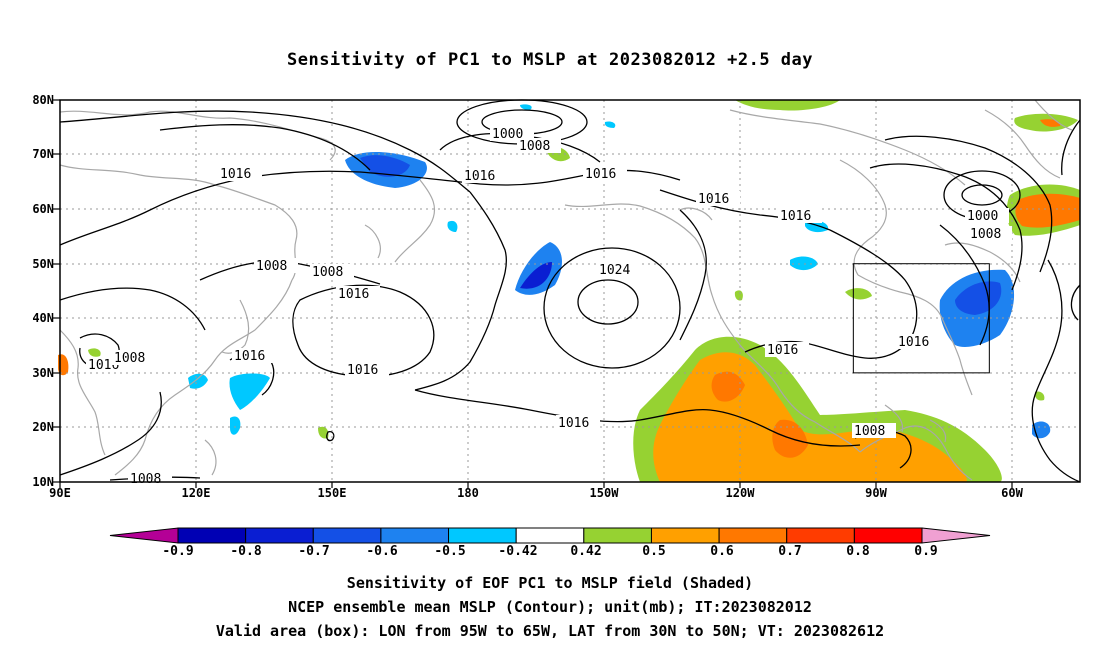  Describe the element at coordinates (332, 493) in the screenshot. I see `lon-label: 150E` at that location.